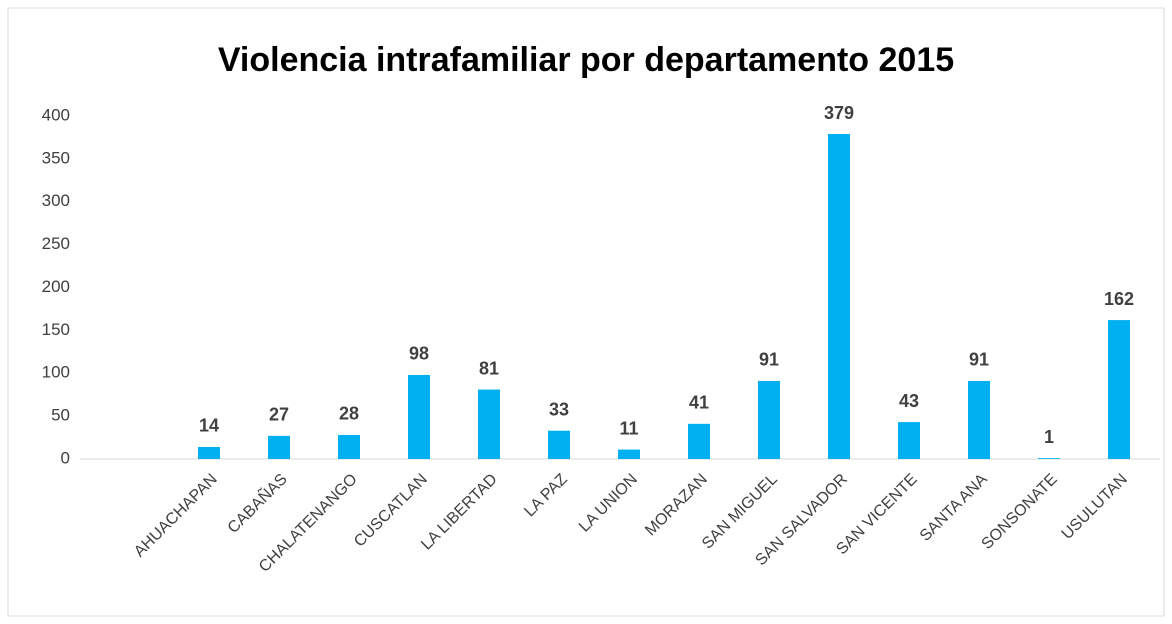 The width and height of the screenshot is (1172, 624). Describe the element at coordinates (628, 428) in the screenshot. I see `data-label: 11` at that location.